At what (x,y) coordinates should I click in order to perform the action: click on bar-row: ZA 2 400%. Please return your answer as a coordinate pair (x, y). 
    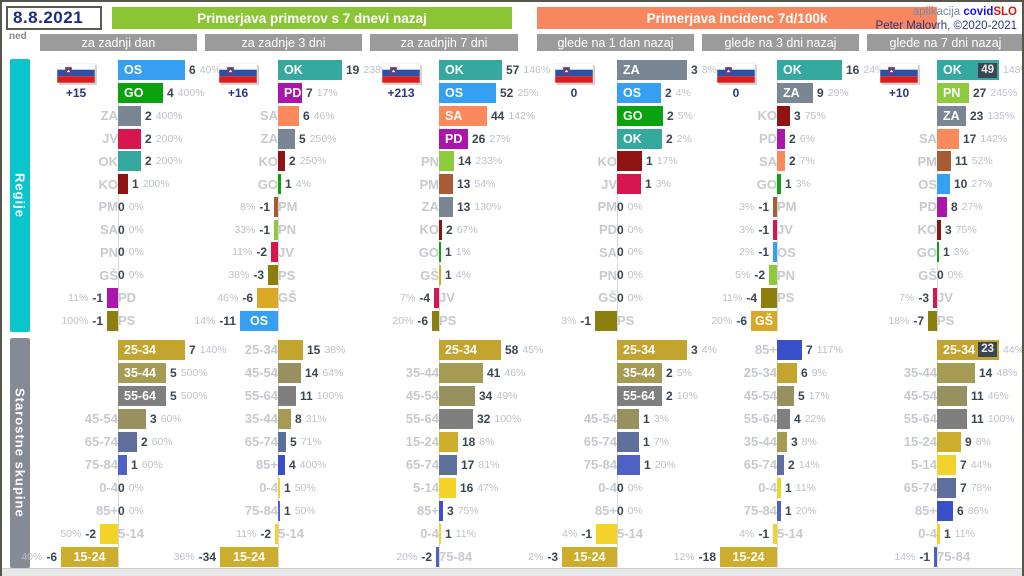
    Looking at the image, I should click on (118, 116).